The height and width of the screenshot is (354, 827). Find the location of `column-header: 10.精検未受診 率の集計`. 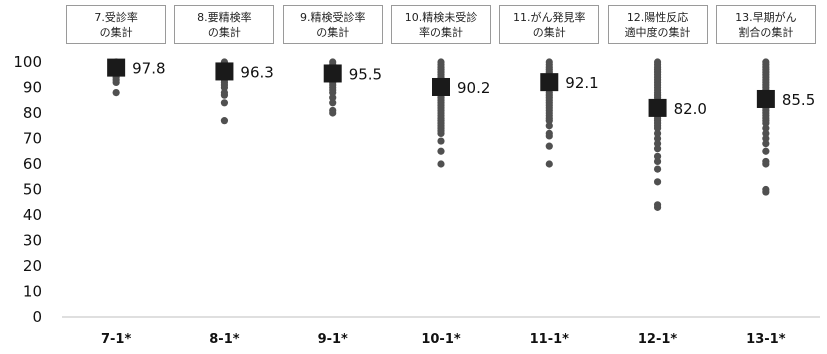

column-header: 10.精検未受診 率の集計 is located at coordinates (441, 24).